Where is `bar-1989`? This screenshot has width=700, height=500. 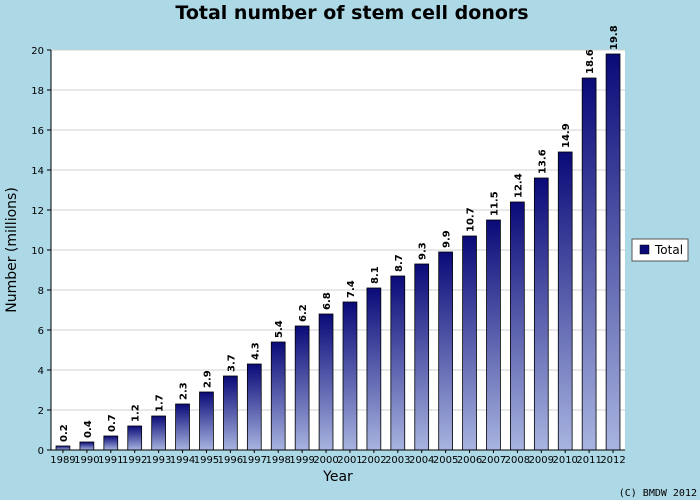
bar-1989 is located at coordinates (63, 448).